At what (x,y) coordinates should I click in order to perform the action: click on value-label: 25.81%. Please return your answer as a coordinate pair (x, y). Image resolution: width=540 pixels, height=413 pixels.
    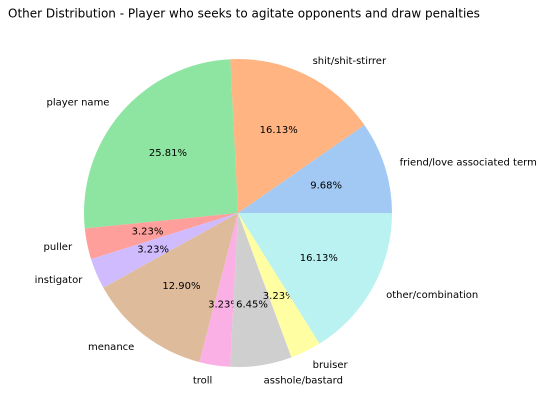
    Looking at the image, I should click on (168, 153).